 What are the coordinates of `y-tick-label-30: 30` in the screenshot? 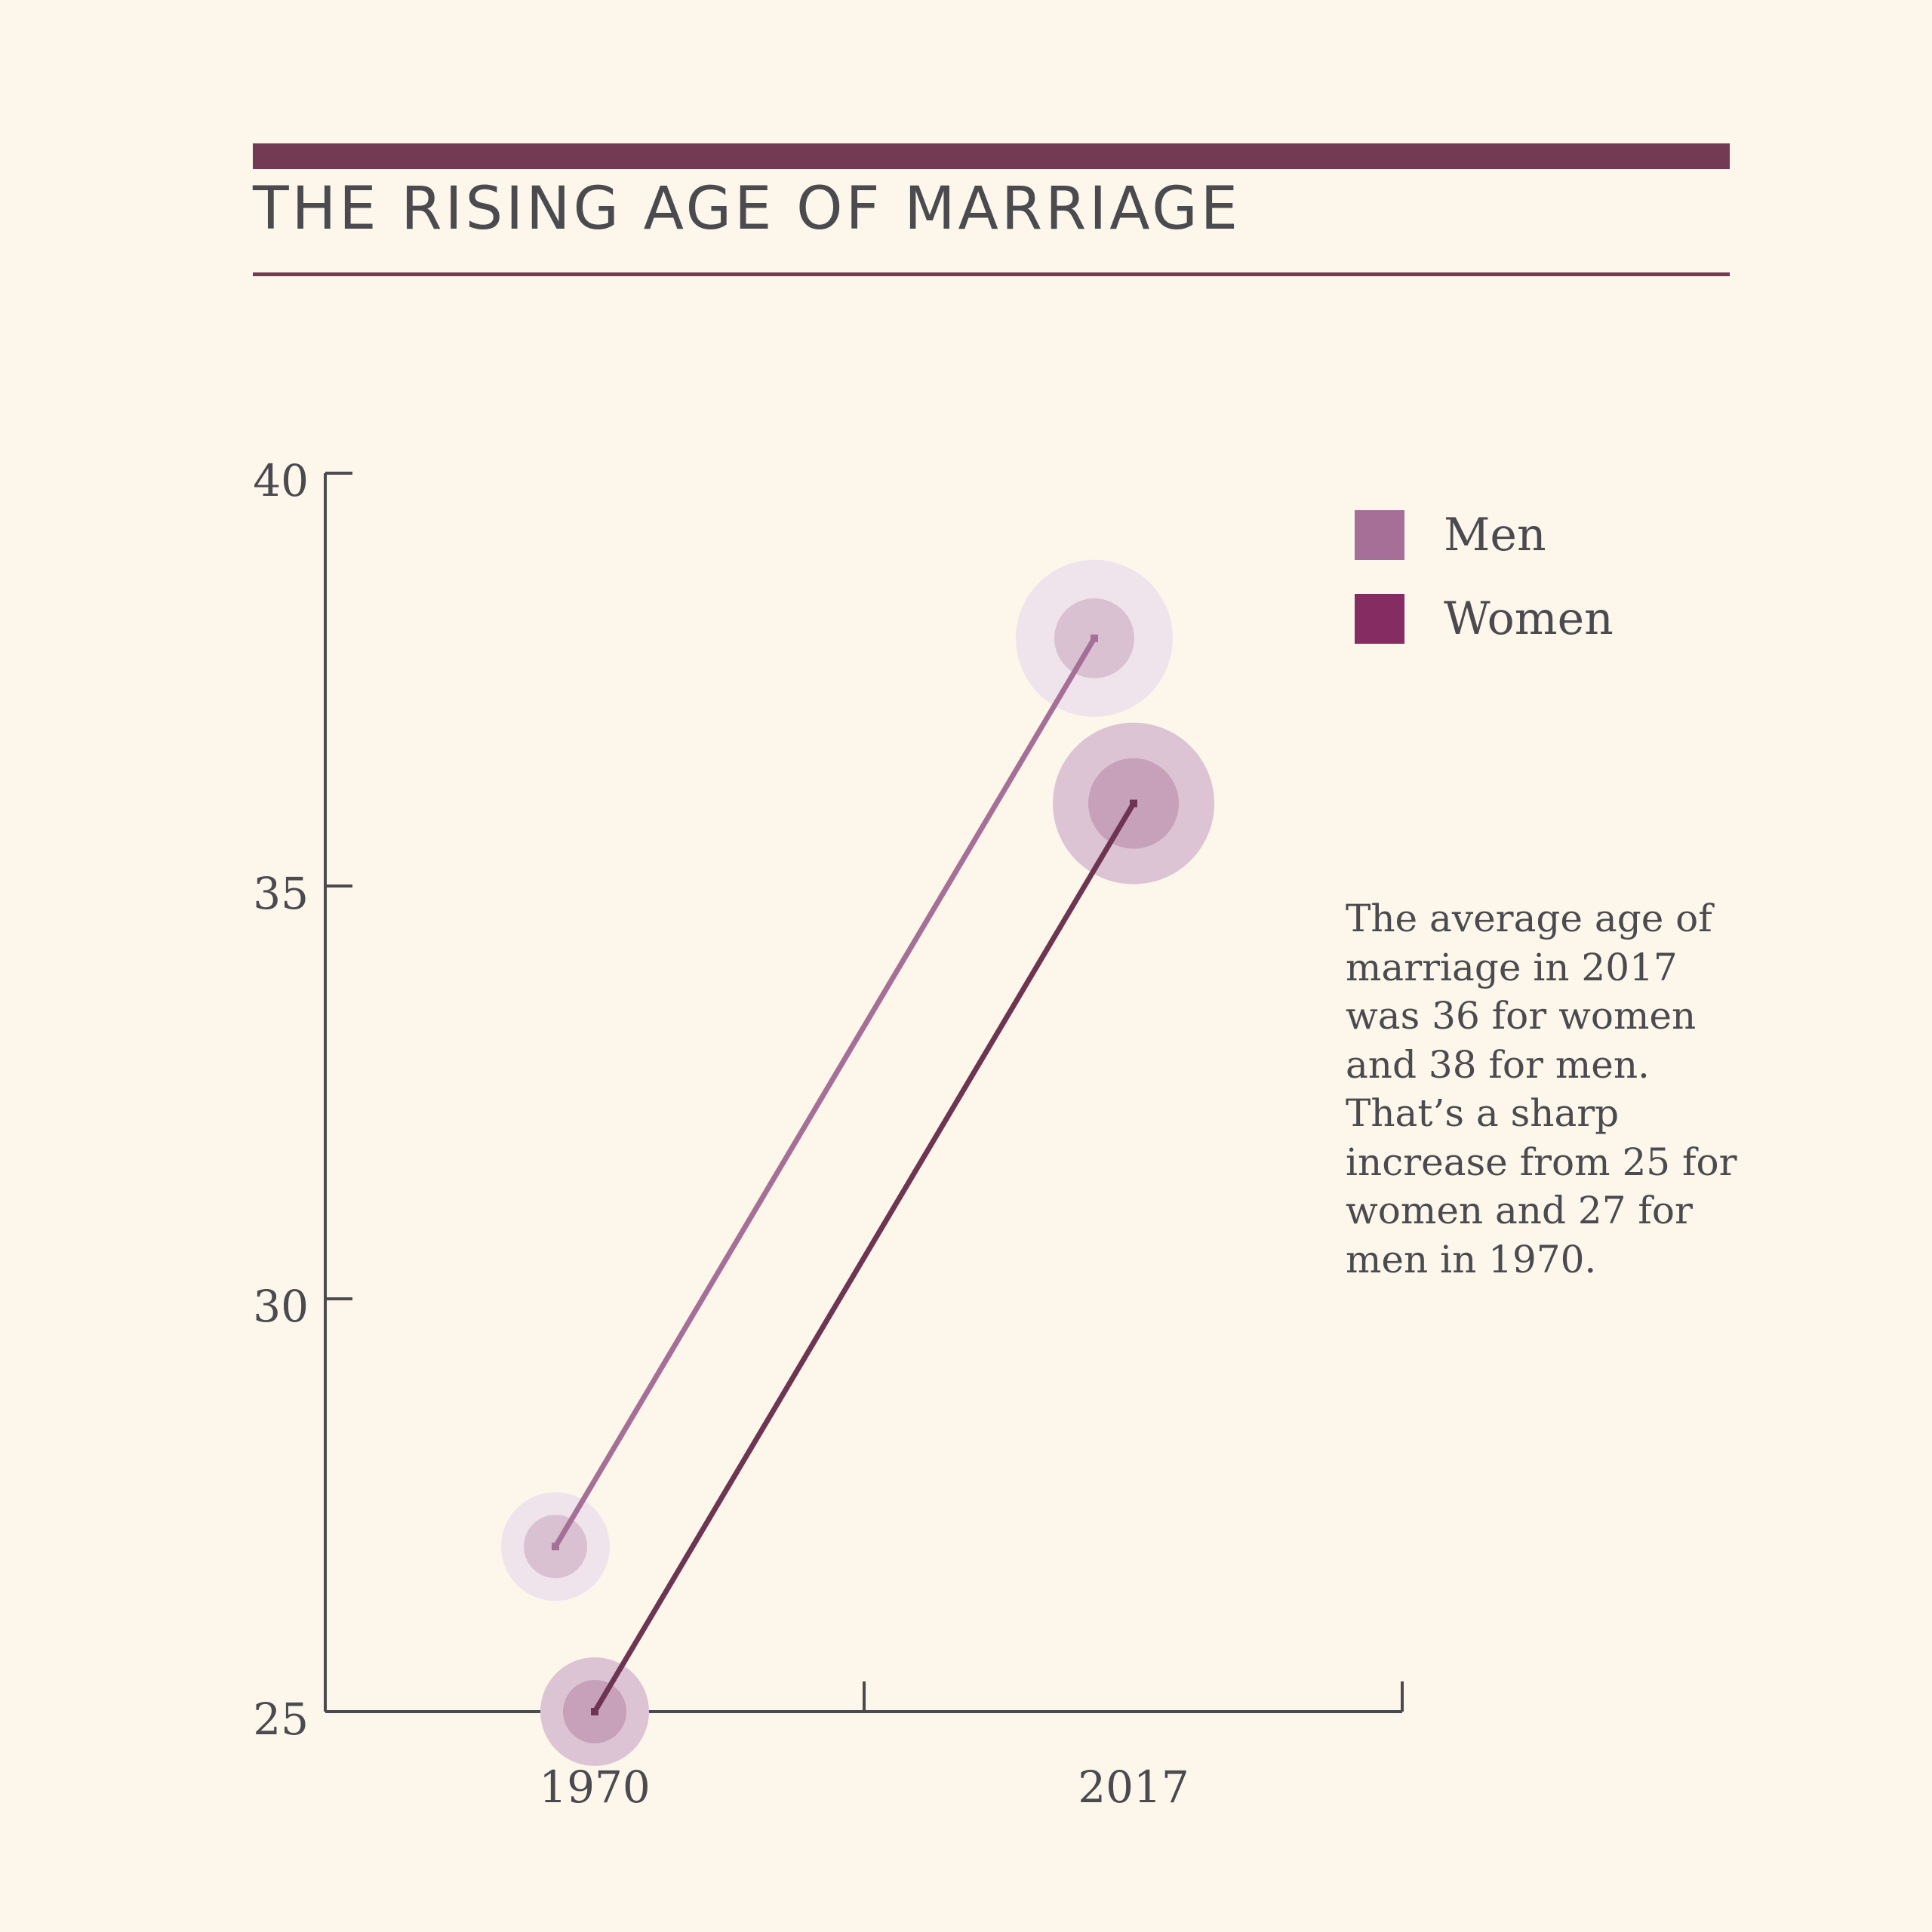 It's located at (281, 1306).